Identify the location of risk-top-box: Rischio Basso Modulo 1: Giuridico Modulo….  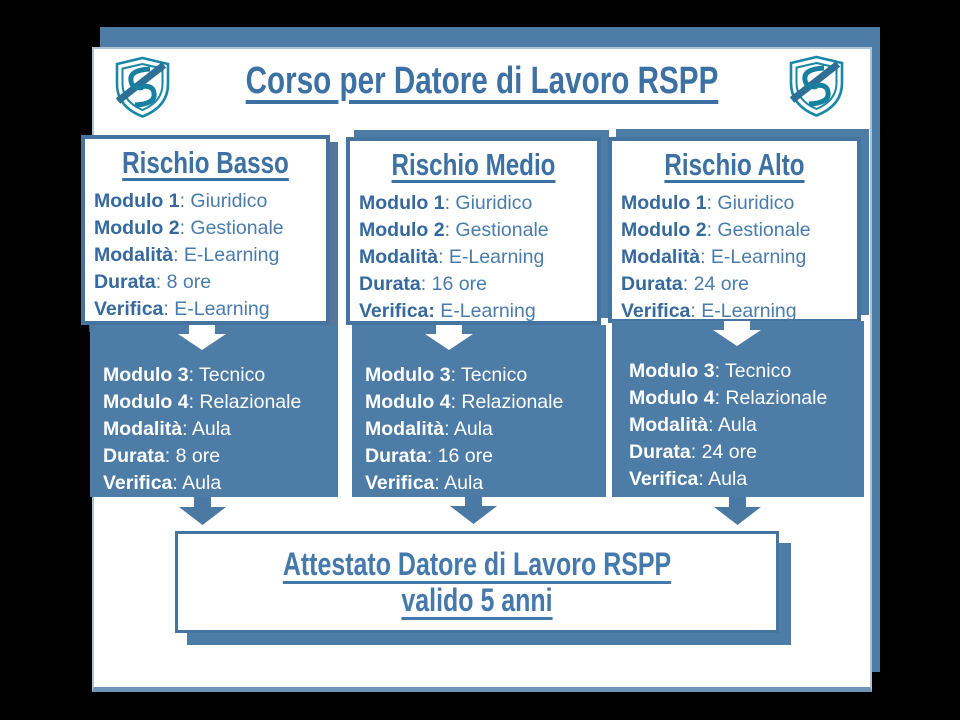
(205, 230).